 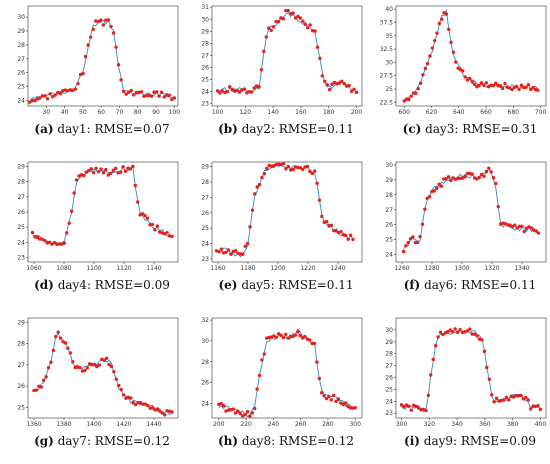 What do you see at coordinates (337, 268) in the screenshot?
I see `x-tick-label: 1240` at bounding box center [337, 268].